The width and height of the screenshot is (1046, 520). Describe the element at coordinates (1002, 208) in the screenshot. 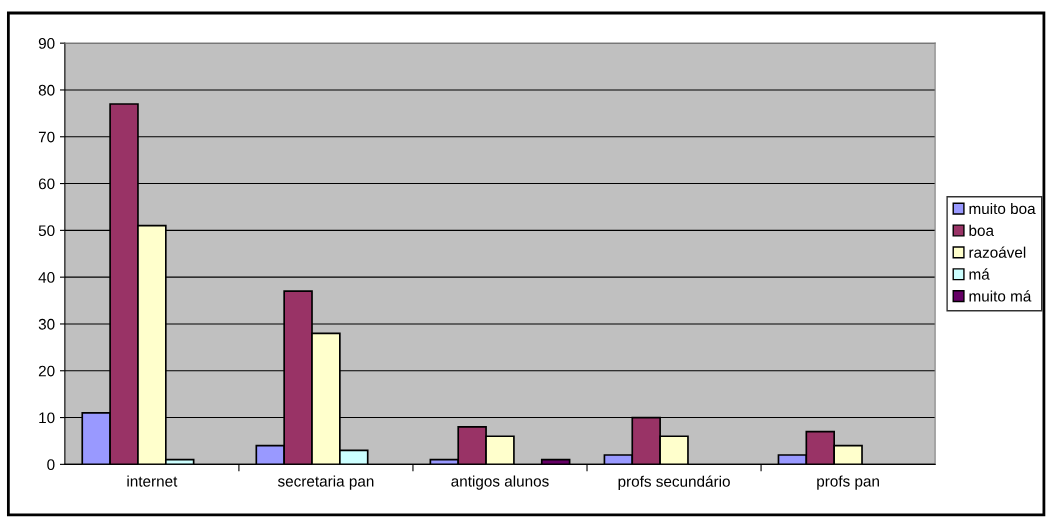

I see `legend-label: muito boa` at that location.